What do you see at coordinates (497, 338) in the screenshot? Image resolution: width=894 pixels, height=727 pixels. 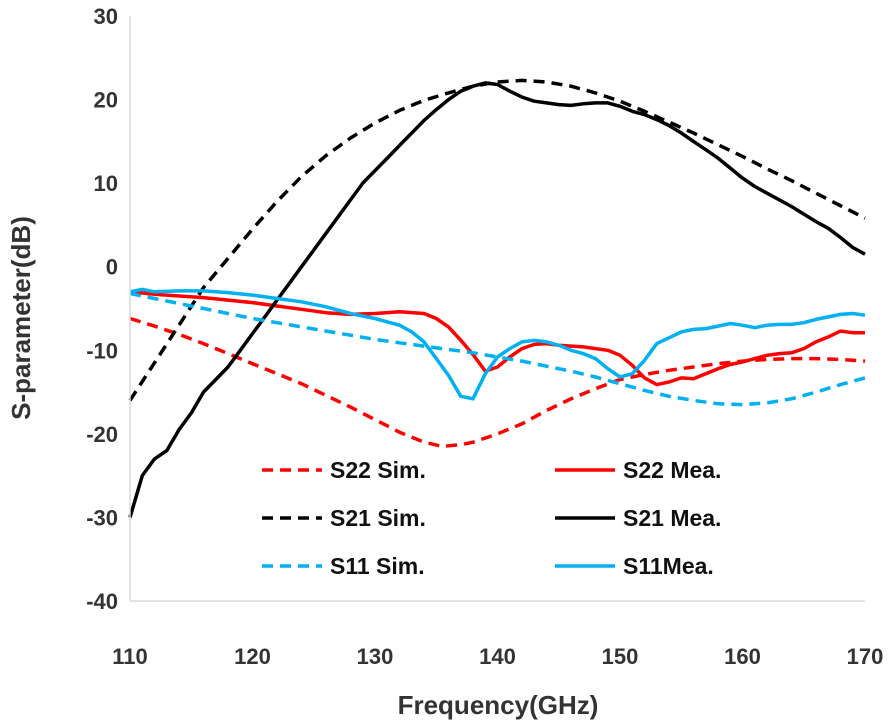 I see `series-line-s22-mea` at bounding box center [497, 338].